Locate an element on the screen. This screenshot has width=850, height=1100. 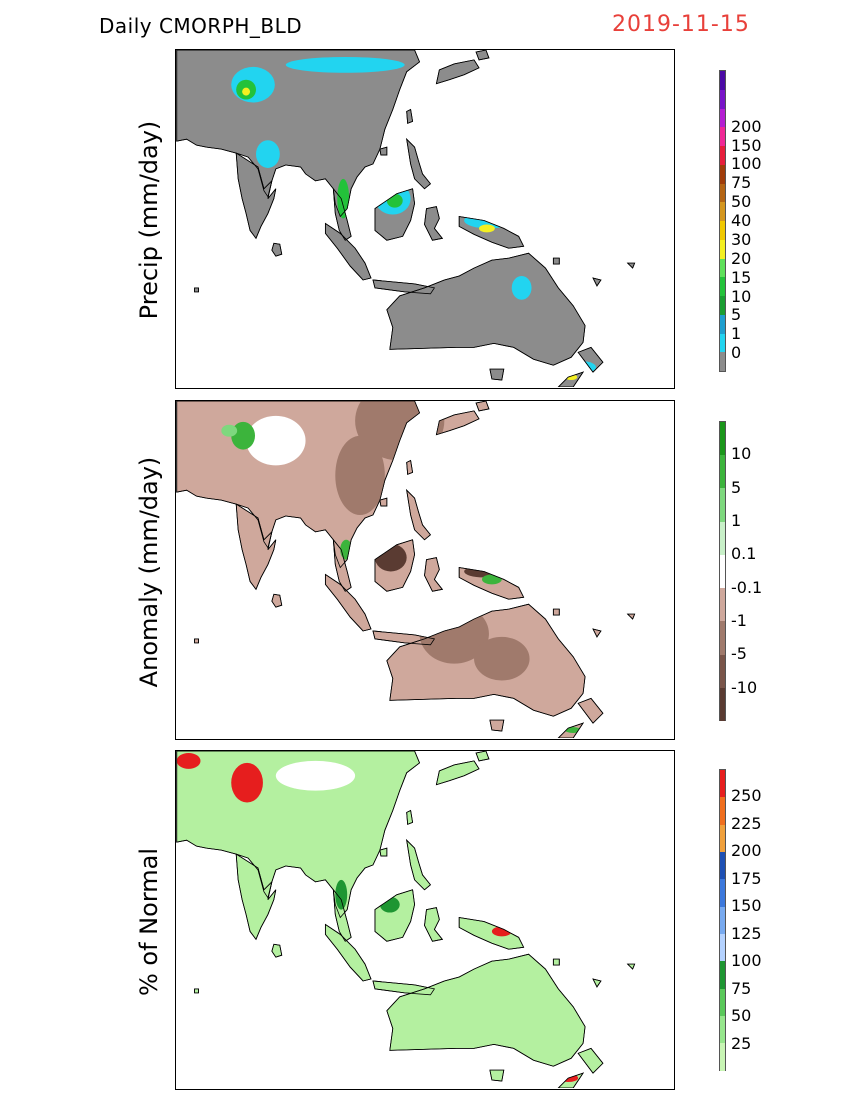
colorbar-tick-label: 0.1 is located at coordinates (744, 554).